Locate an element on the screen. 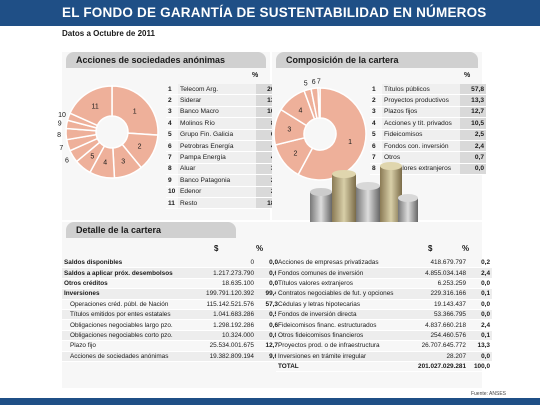 Image resolution: width=540 pixels, height=405 pixels. shares-slice-label-9: 9 is located at coordinates (60, 124).